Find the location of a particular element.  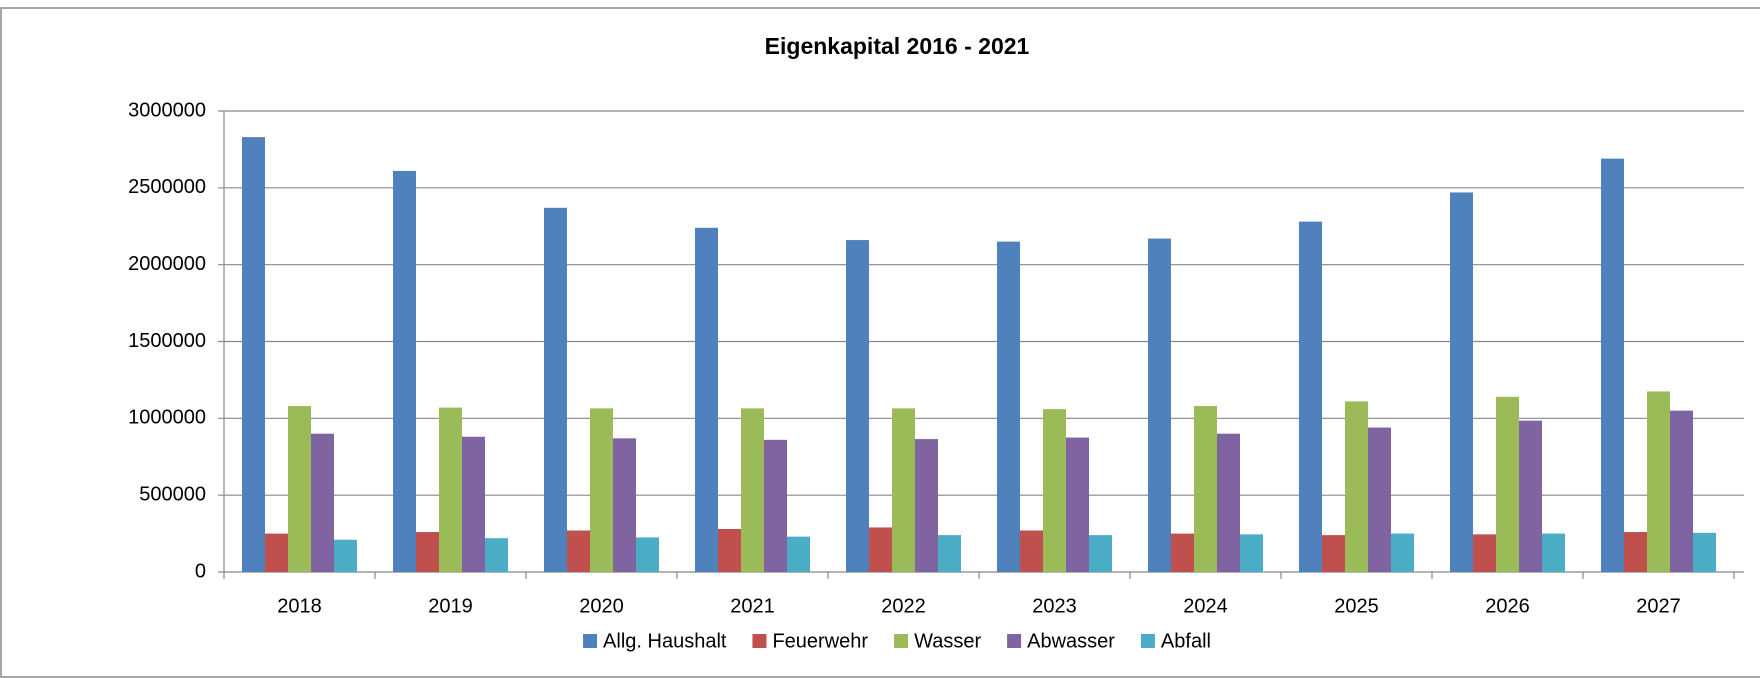

y-tick-label: 1500000 is located at coordinates (167, 341).